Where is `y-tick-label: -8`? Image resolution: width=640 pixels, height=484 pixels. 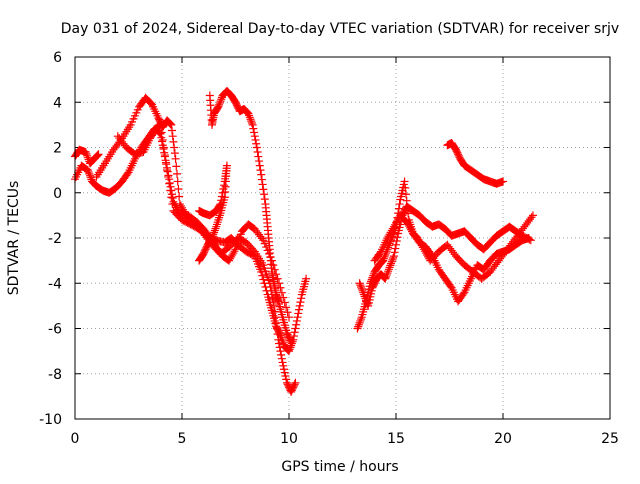
y-tick-label: -8 is located at coordinates (55, 375).